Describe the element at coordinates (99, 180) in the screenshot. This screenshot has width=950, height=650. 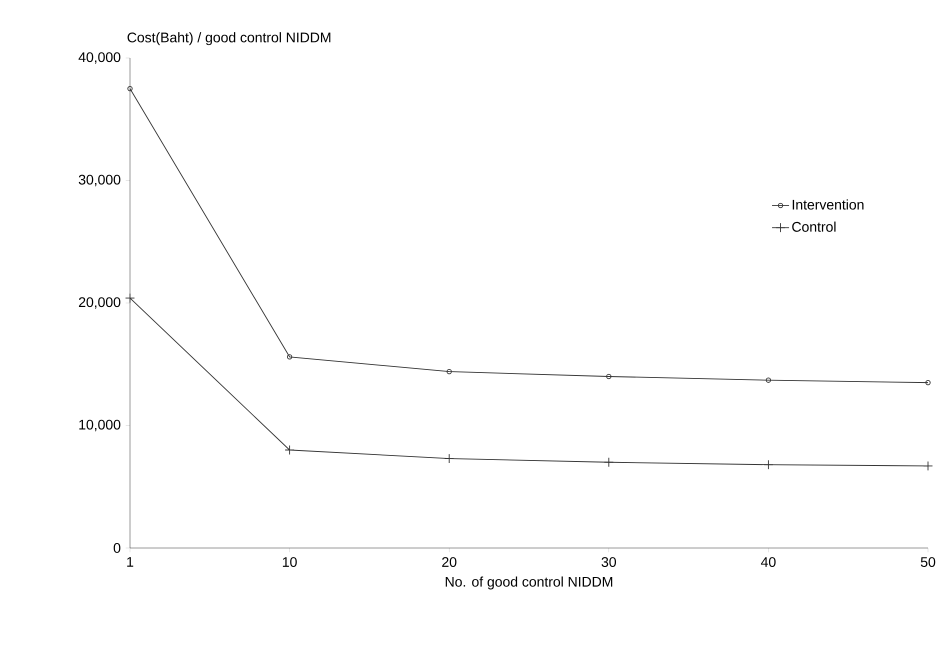
I see `y-tick-label: 30,000` at that location.